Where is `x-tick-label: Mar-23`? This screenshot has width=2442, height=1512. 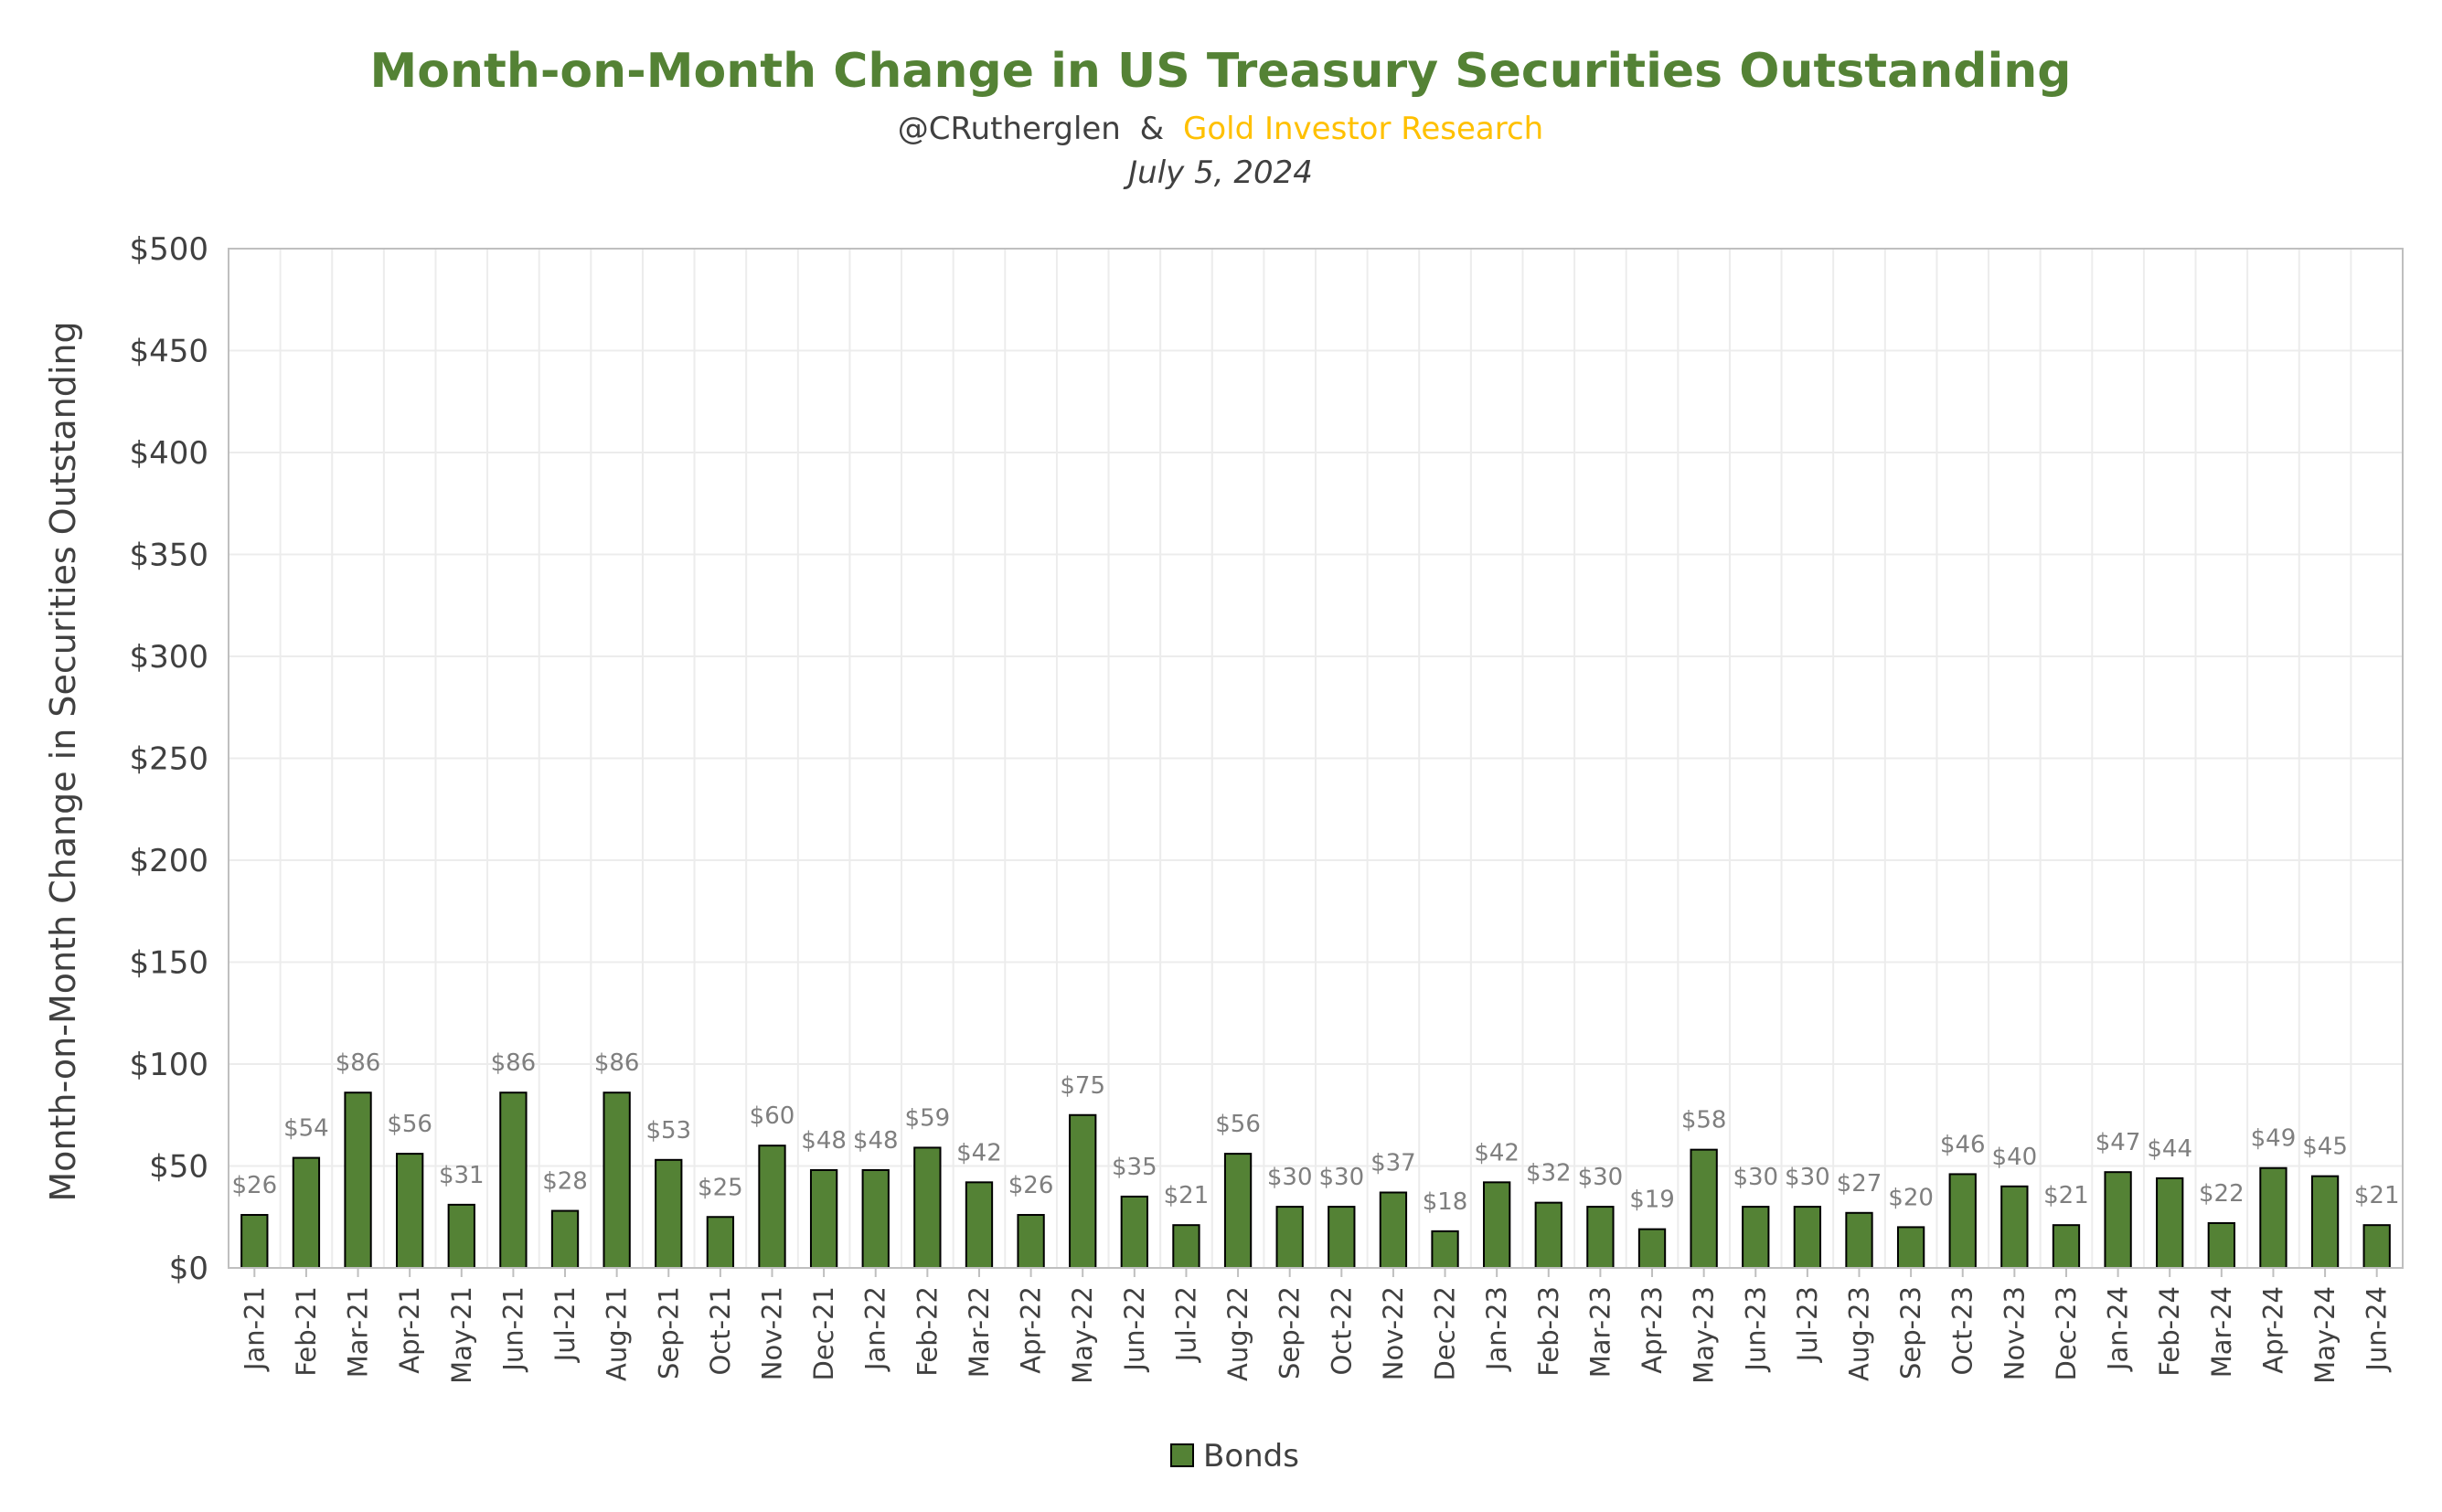
x-tick-label: Mar-23 is located at coordinates (1600, 1332).